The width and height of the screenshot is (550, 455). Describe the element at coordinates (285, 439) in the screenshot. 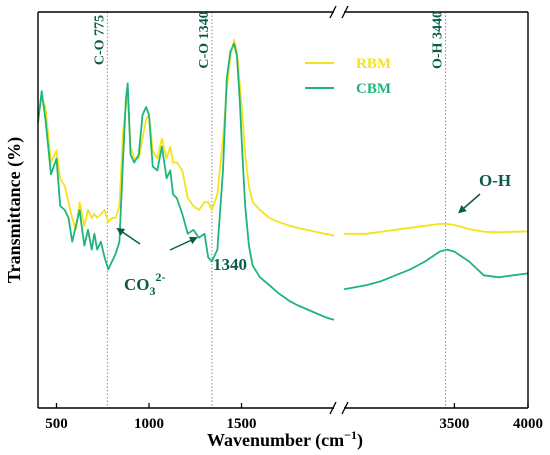

I see `x-axis-title: Wavenumber (cm−1)` at that location.